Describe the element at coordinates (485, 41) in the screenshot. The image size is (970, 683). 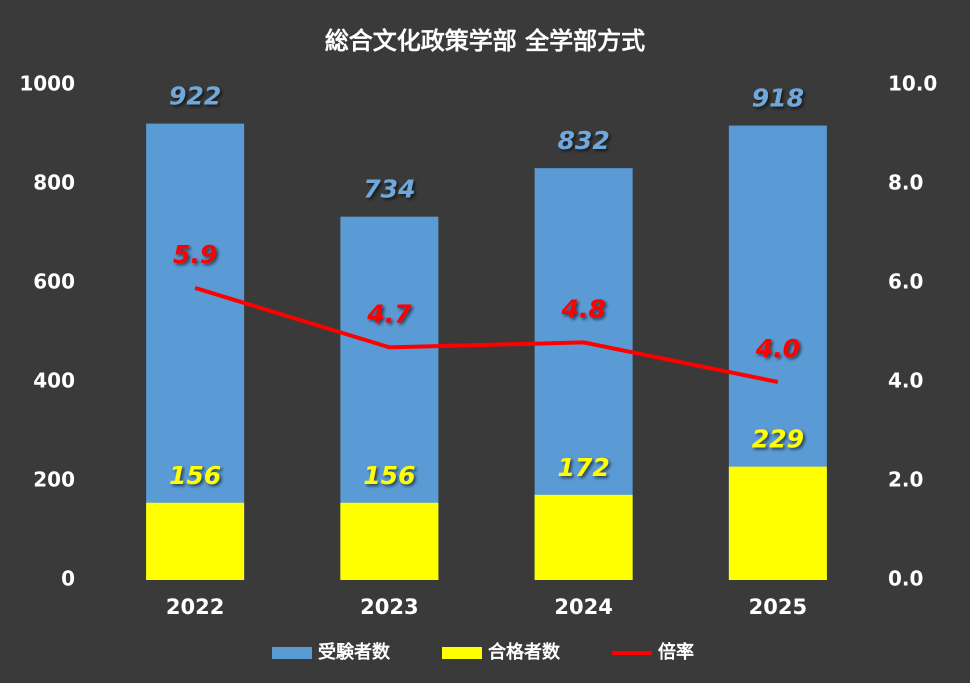
I see `chart-title: 総合文化政策学部 全学部方式` at that location.